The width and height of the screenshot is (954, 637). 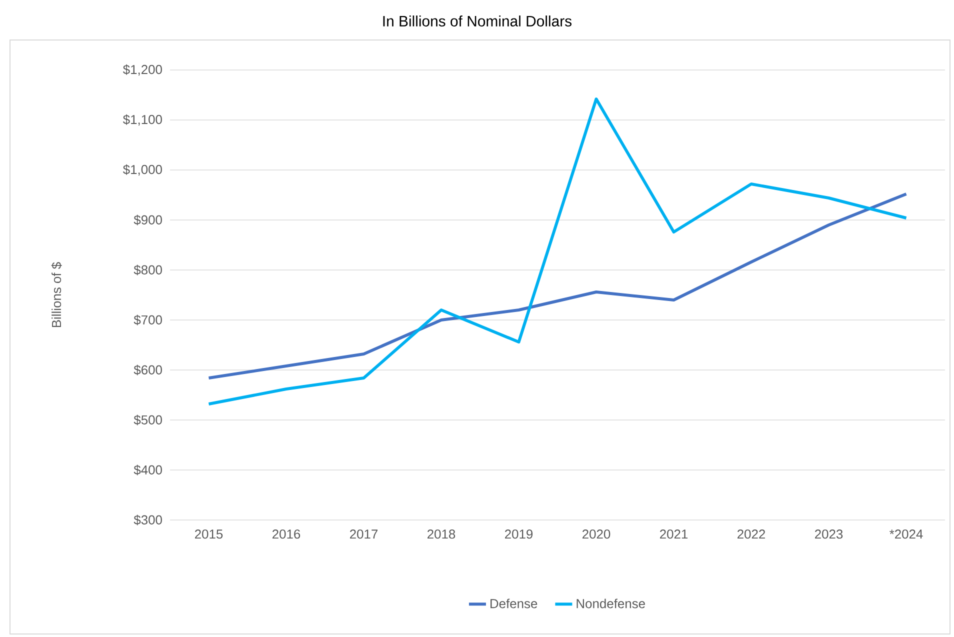 I want to click on legend-label: Defense, so click(x=514, y=603).